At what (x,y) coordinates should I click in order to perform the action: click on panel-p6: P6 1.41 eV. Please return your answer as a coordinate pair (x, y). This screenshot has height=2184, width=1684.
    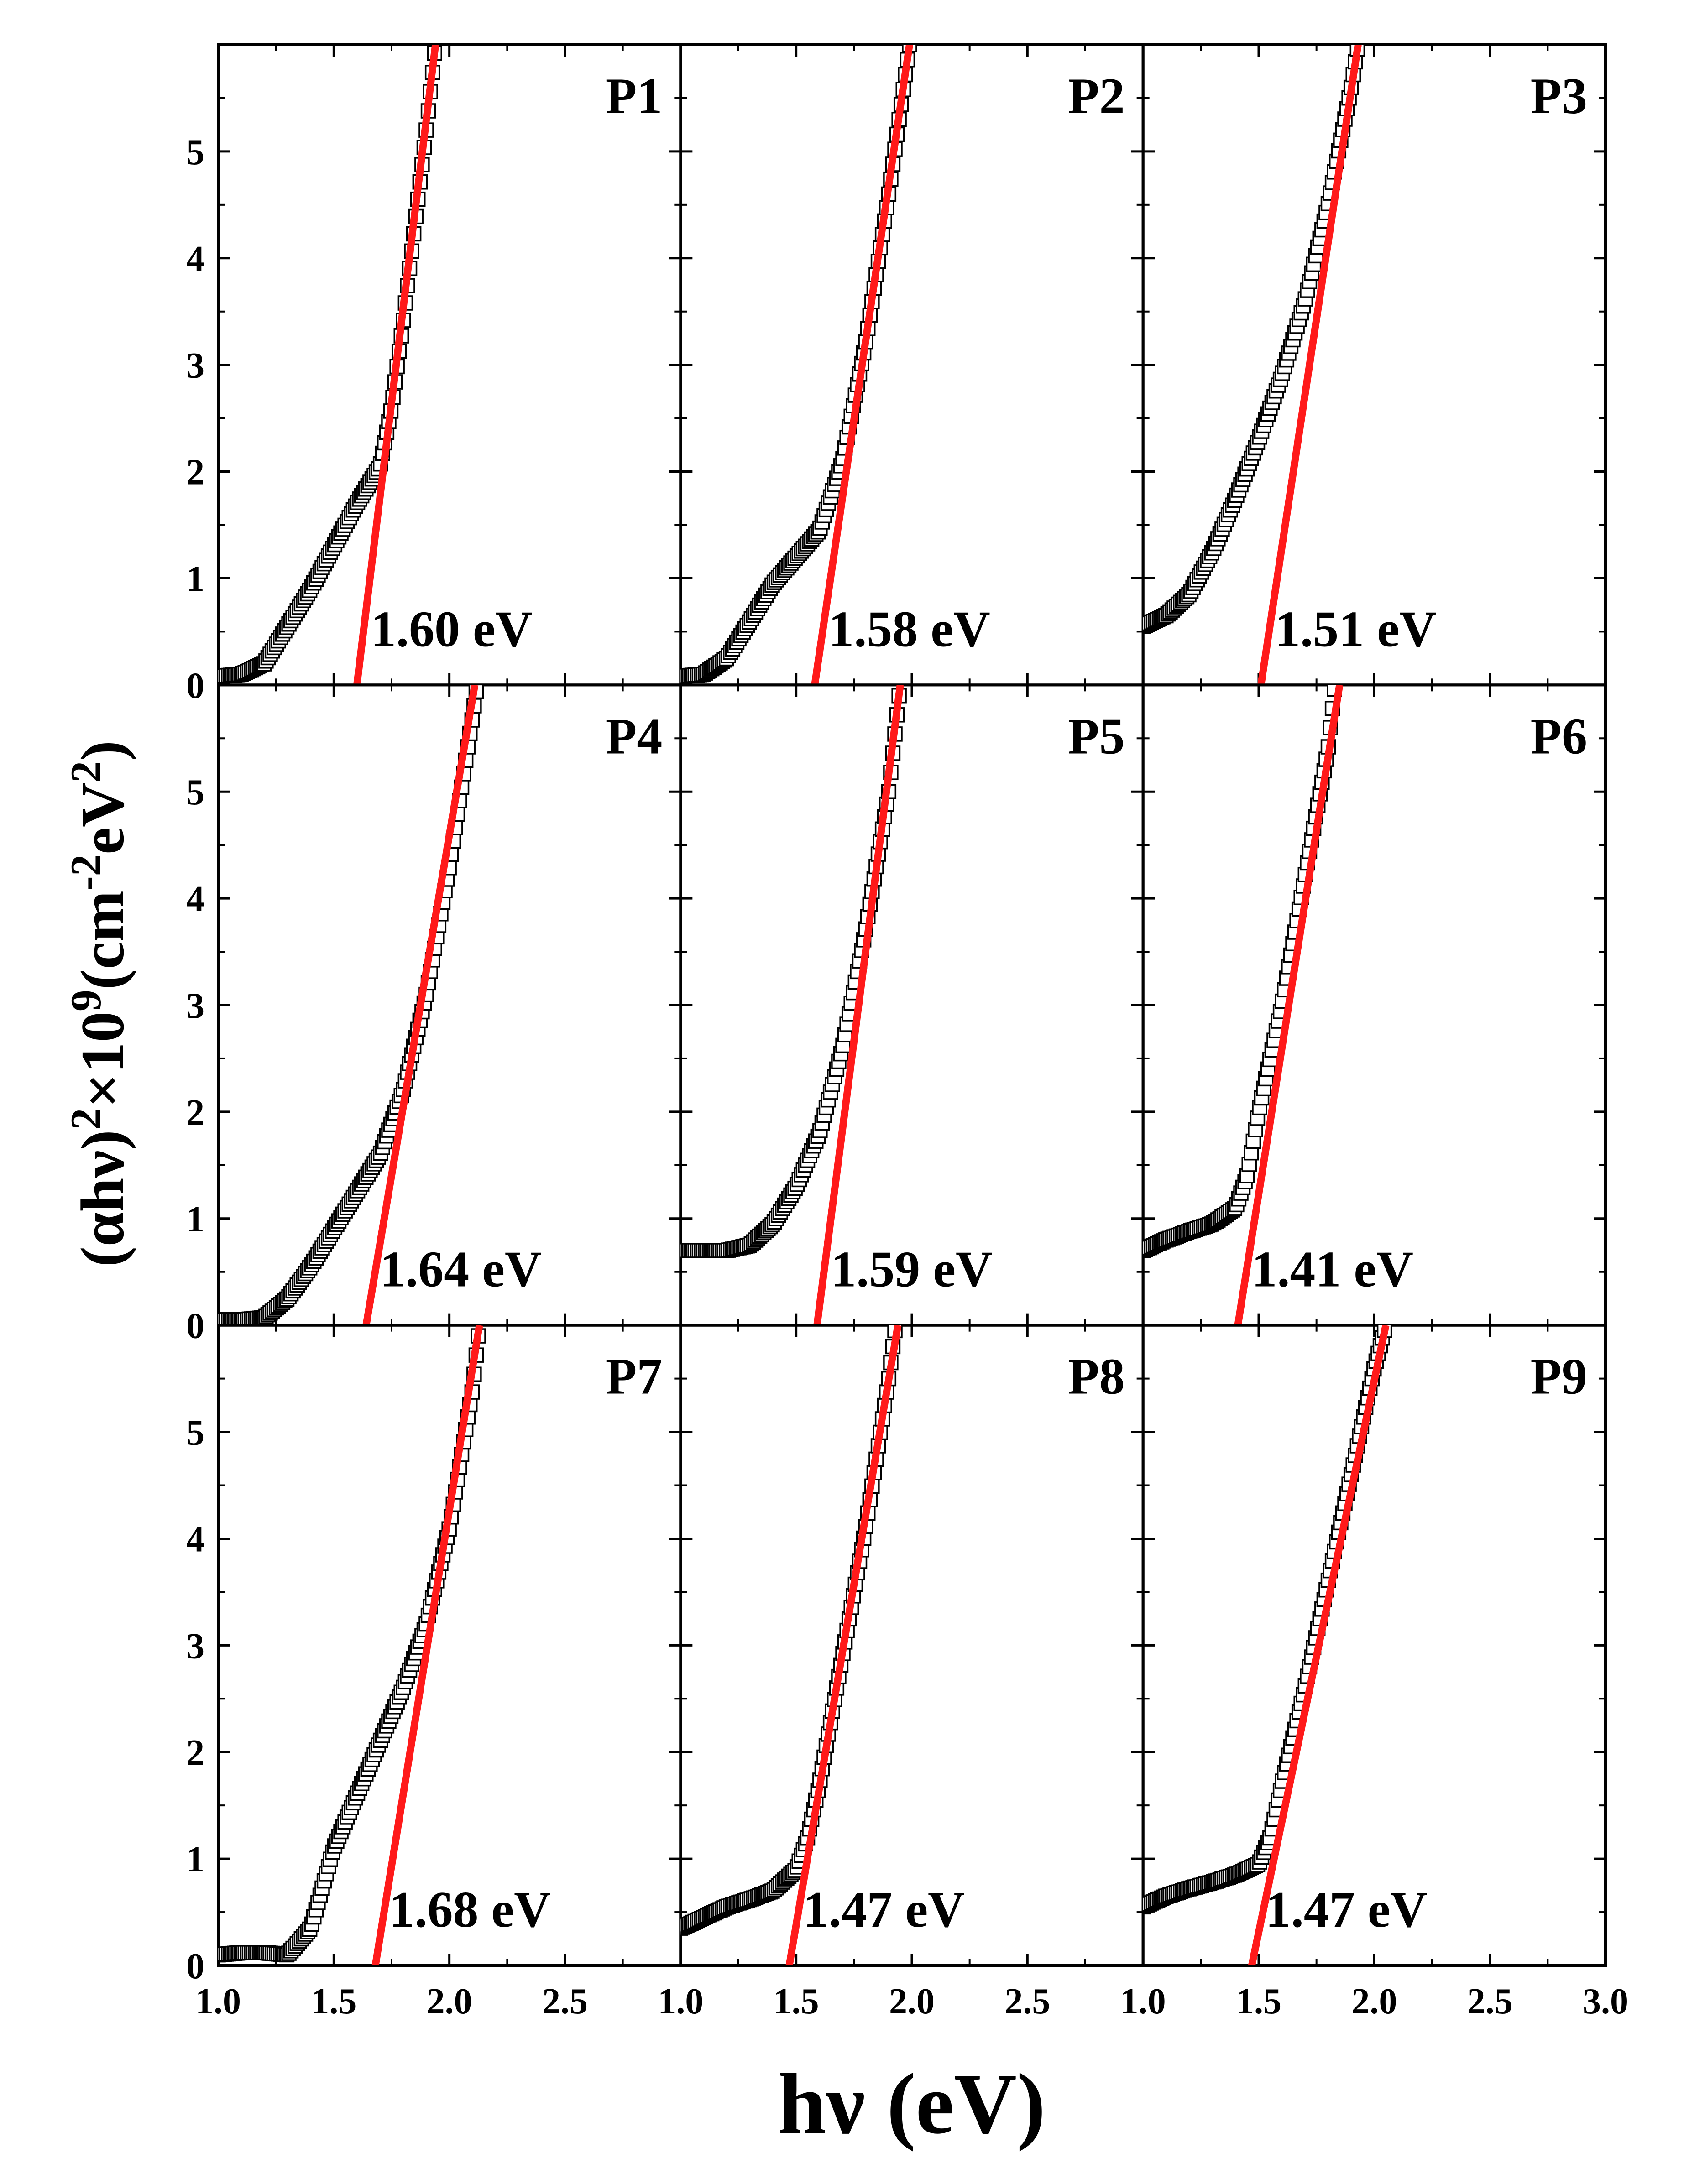
    Looking at the image, I should click on (1374, 1005).